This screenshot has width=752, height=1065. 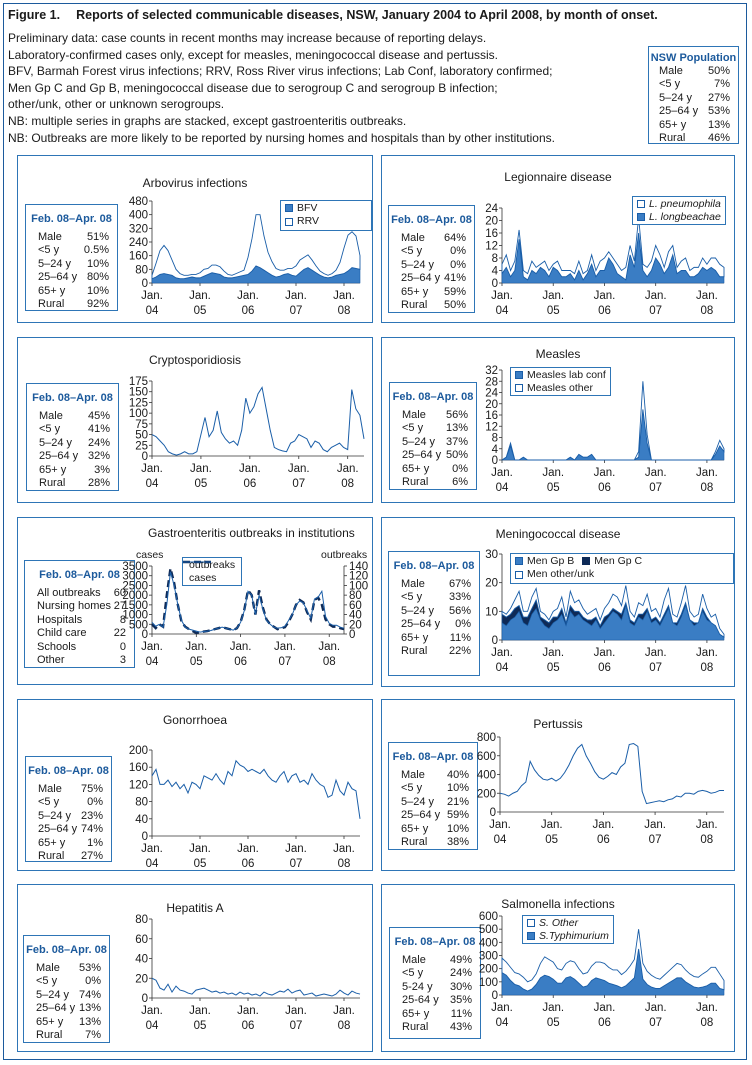 What do you see at coordinates (135, 596) in the screenshot?
I see `y-tick-label: 2000` at bounding box center [135, 596].